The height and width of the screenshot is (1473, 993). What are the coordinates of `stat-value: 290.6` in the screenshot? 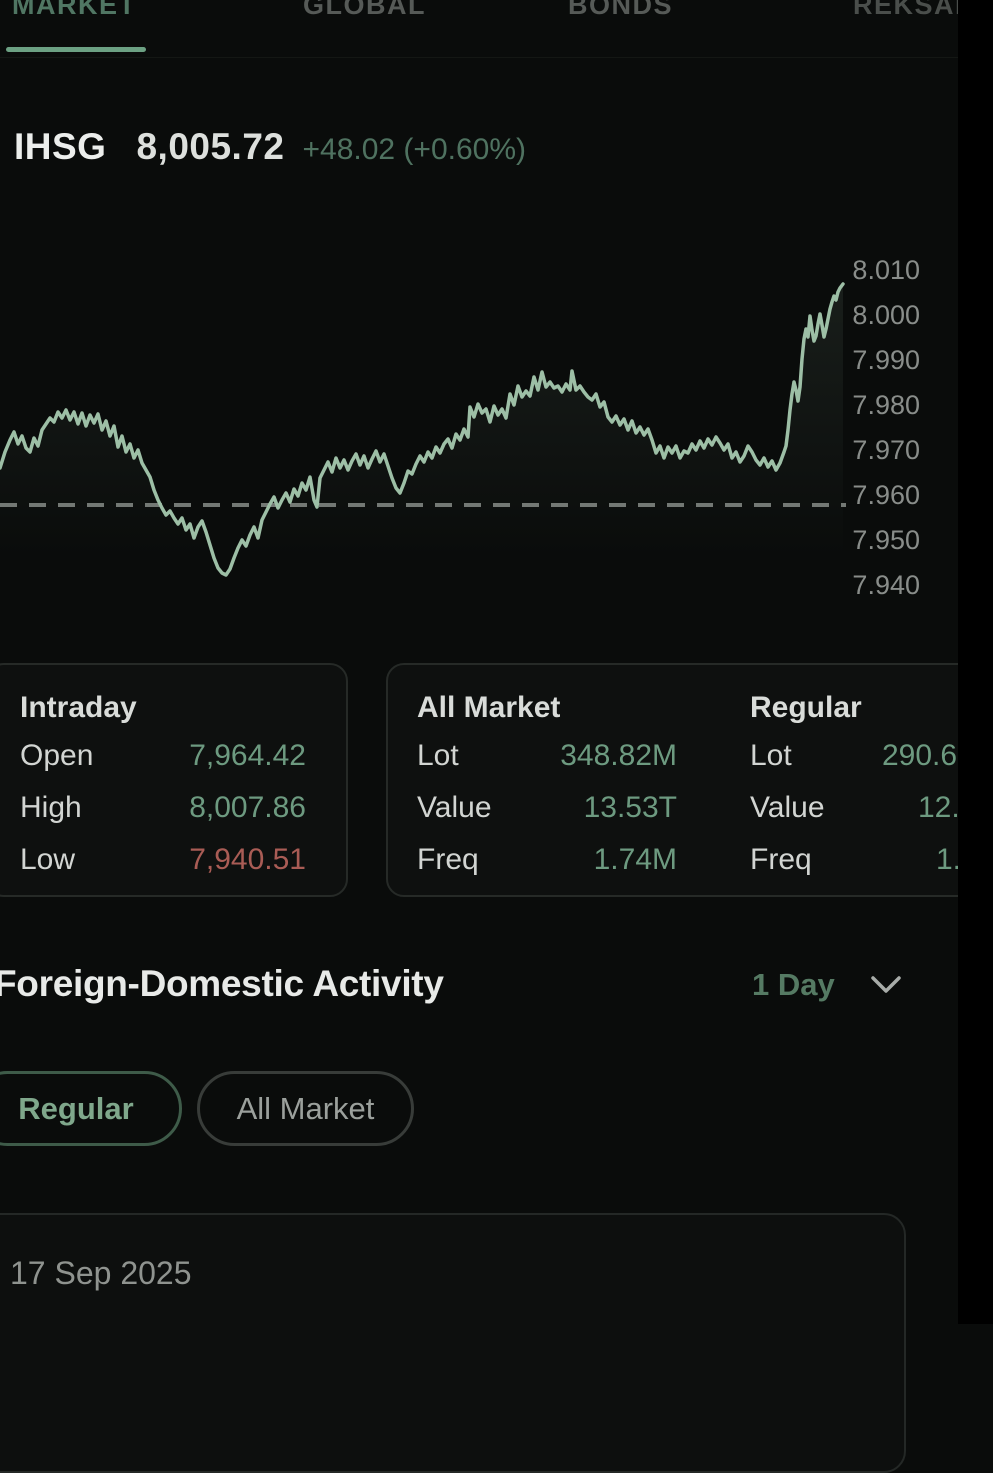 It's located at (920, 755).